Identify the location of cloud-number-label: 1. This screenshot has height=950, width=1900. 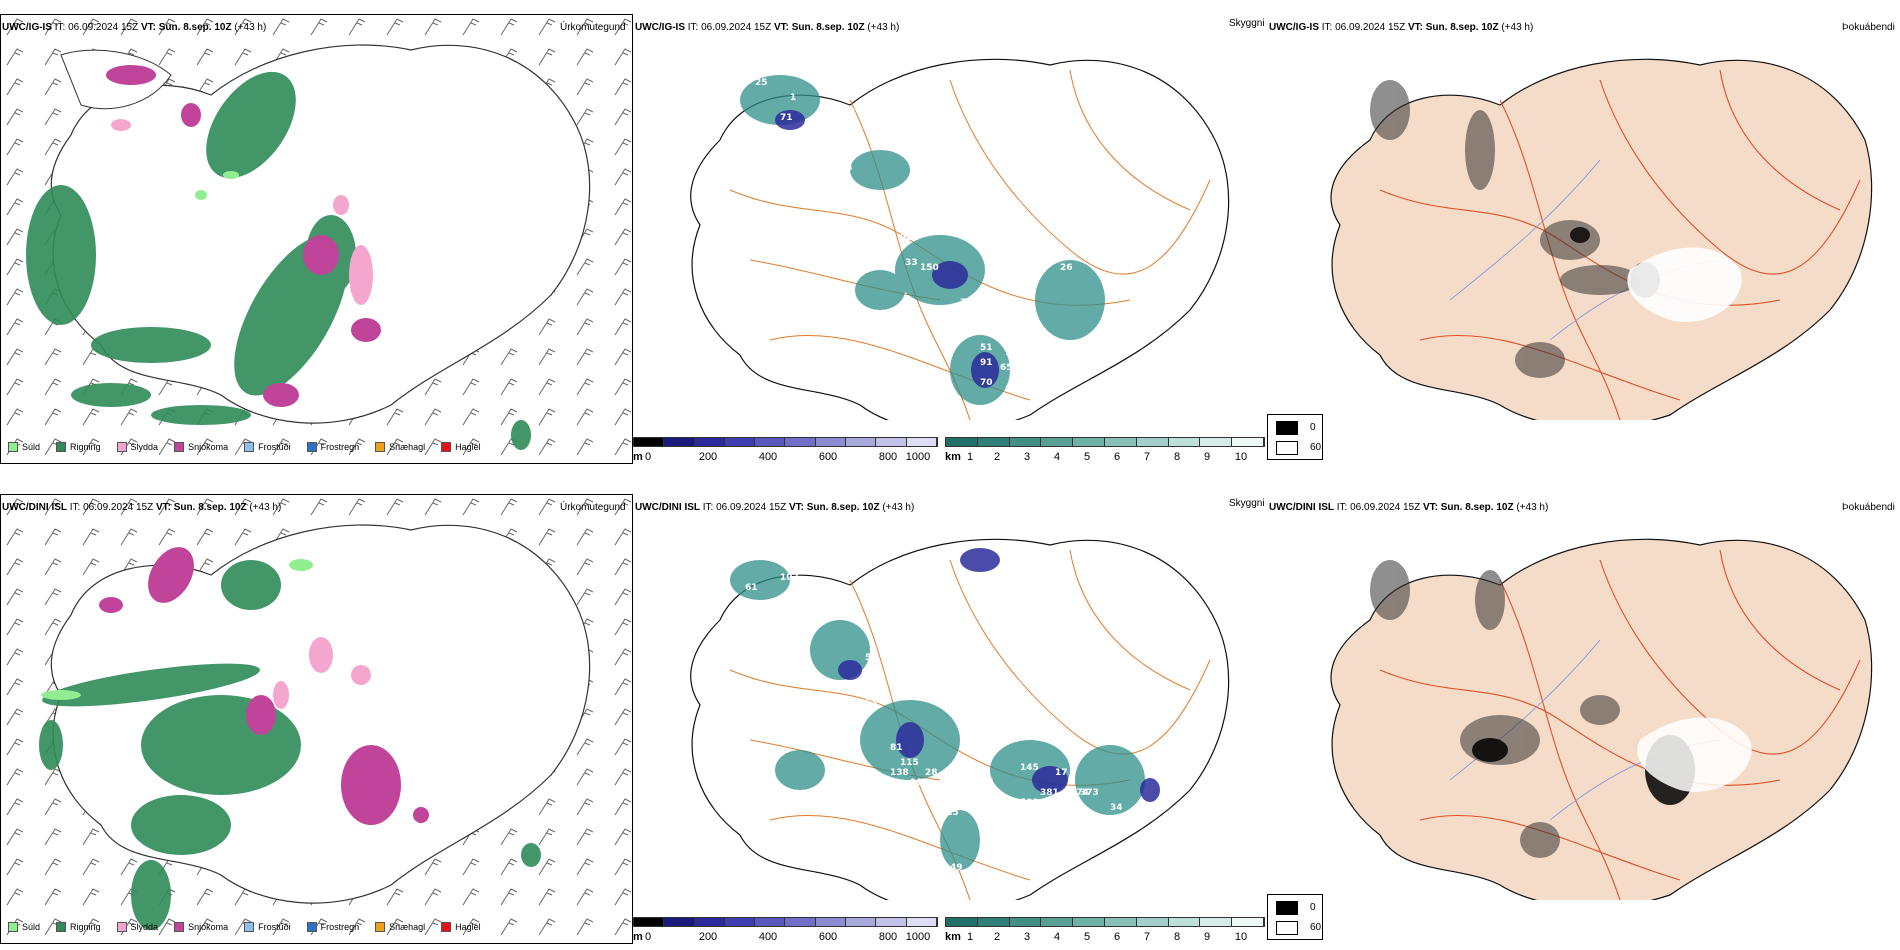
(793, 98).